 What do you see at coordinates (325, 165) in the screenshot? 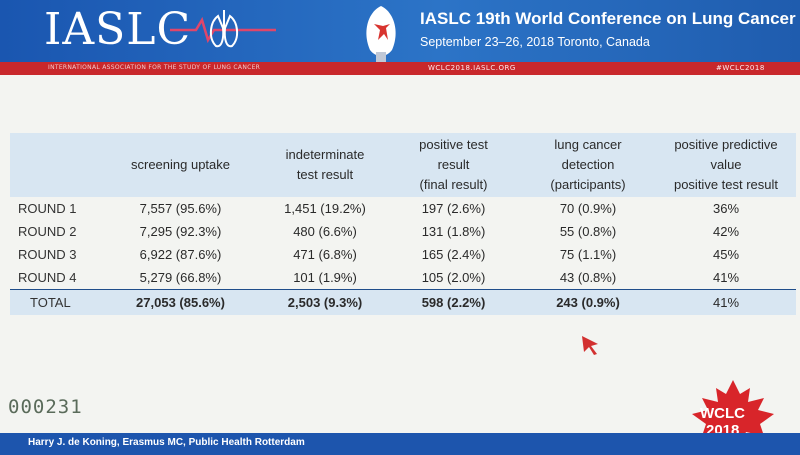
I see `header-indeterminate: indeterminate test result` at bounding box center [325, 165].